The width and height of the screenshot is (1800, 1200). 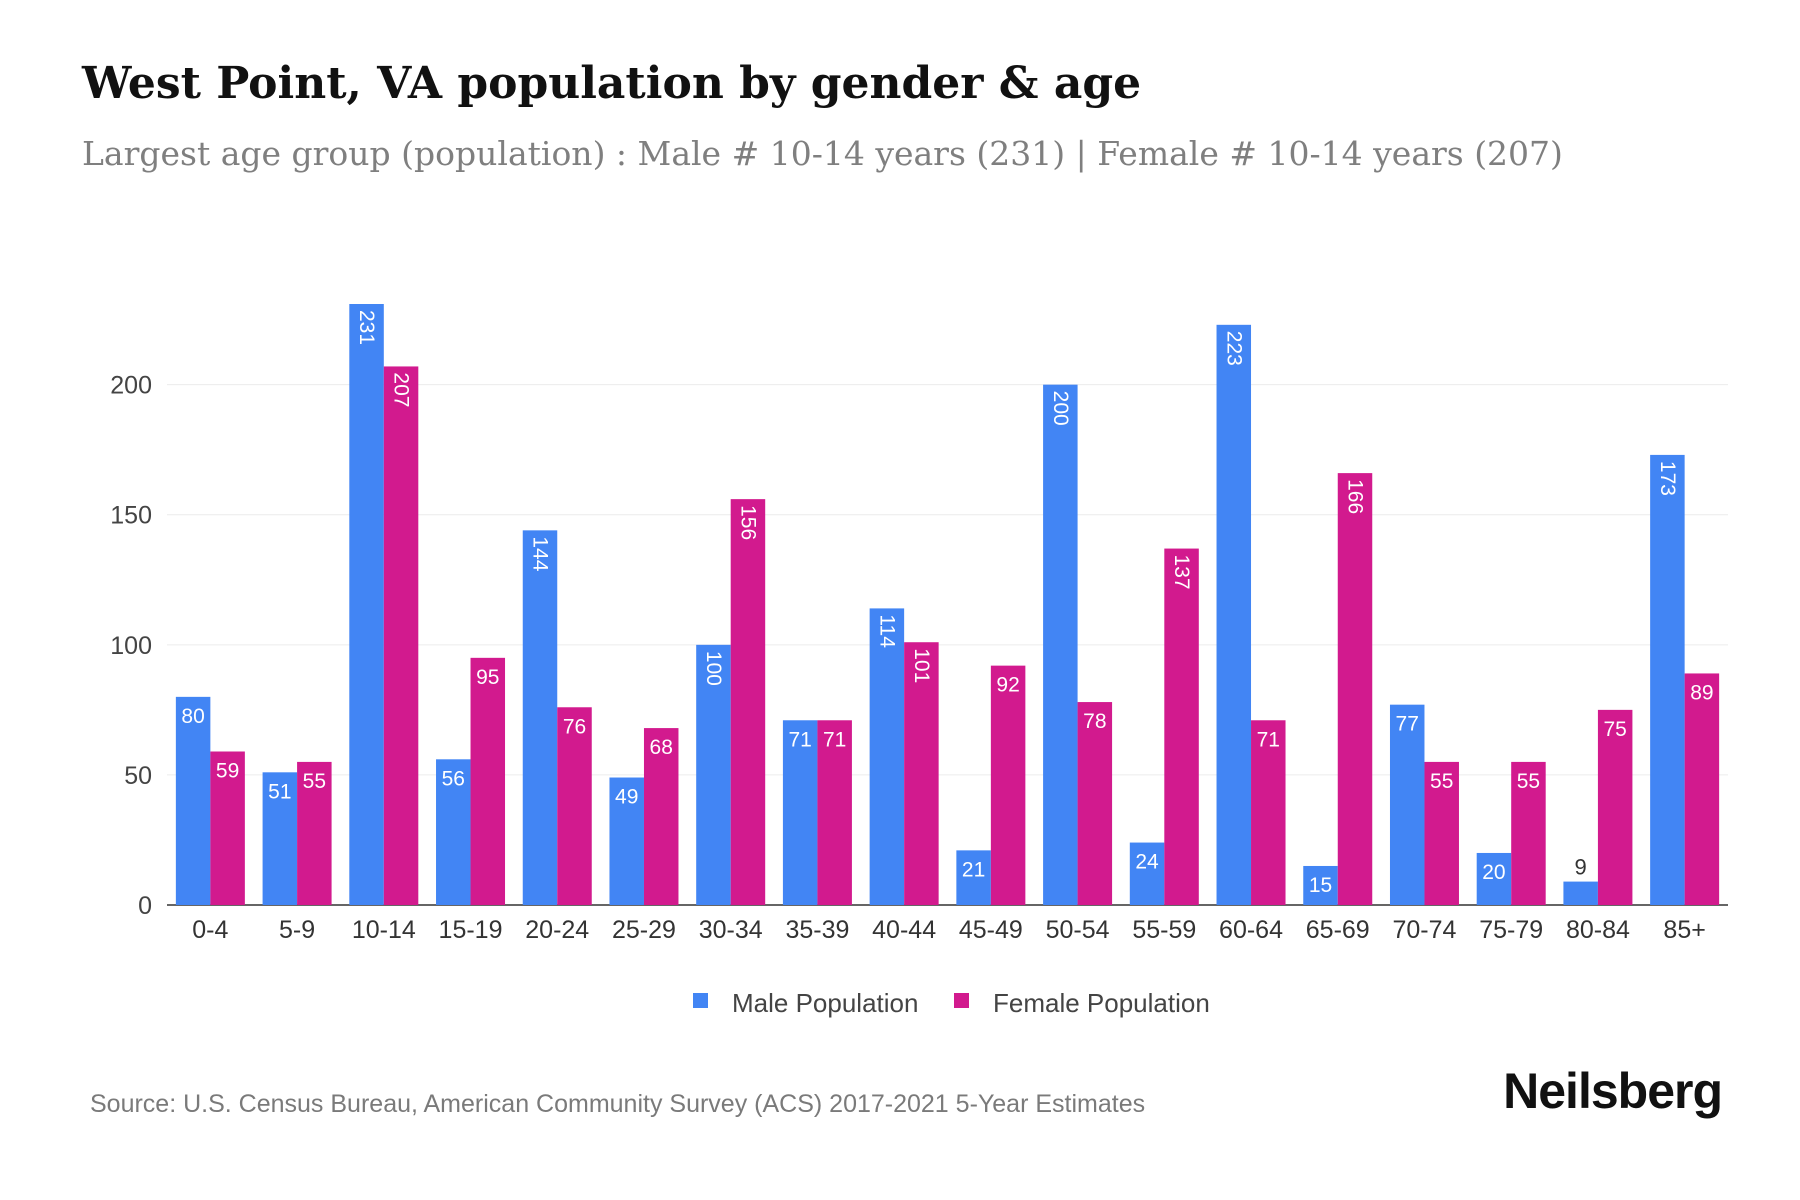 I want to click on x-tick-label: 20-24, so click(x=557, y=930).